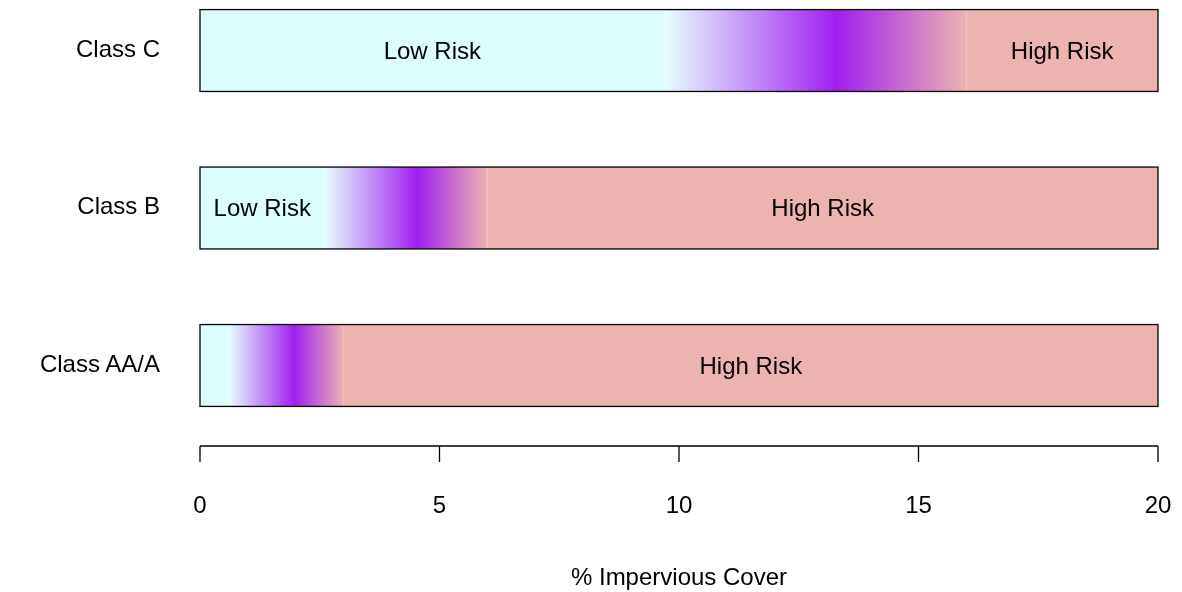 The height and width of the screenshot is (592, 1182). Describe the element at coordinates (200, 504) in the screenshot. I see `x-tick-label: 0` at that location.